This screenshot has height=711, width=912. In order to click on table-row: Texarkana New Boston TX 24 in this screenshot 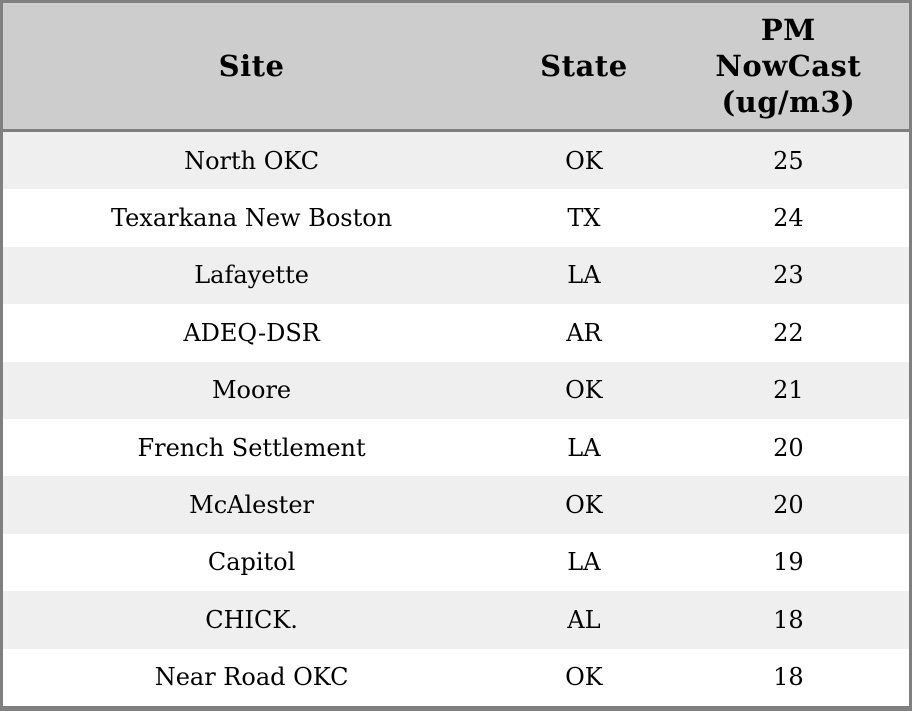, I will do `click(456, 217)`.